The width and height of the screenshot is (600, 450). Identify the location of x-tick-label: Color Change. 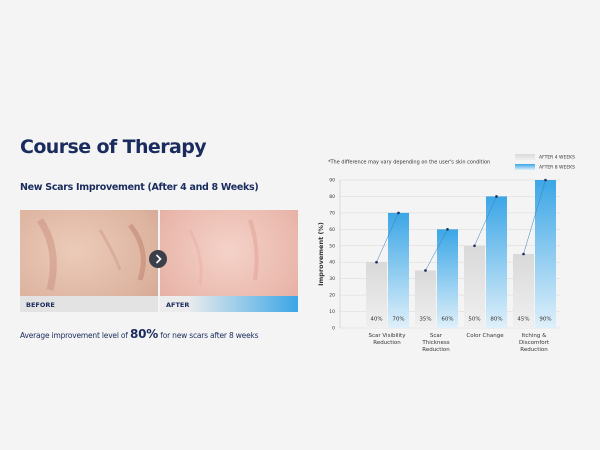
(485, 336).